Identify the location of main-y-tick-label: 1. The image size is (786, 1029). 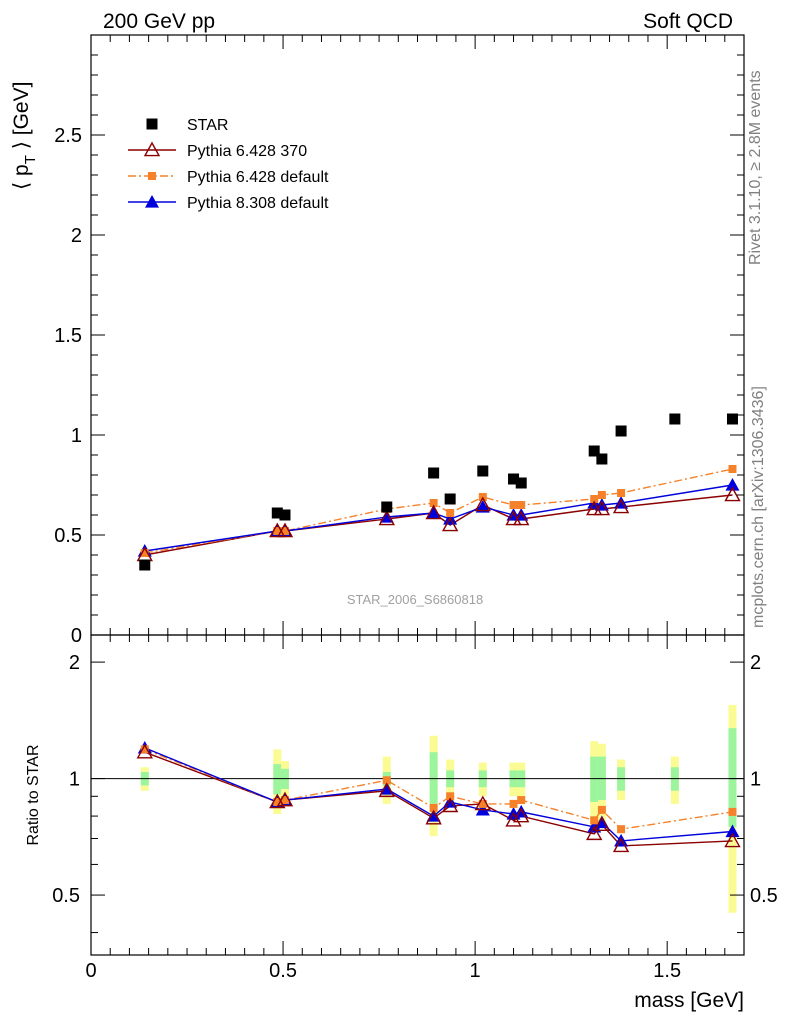
(76, 436).